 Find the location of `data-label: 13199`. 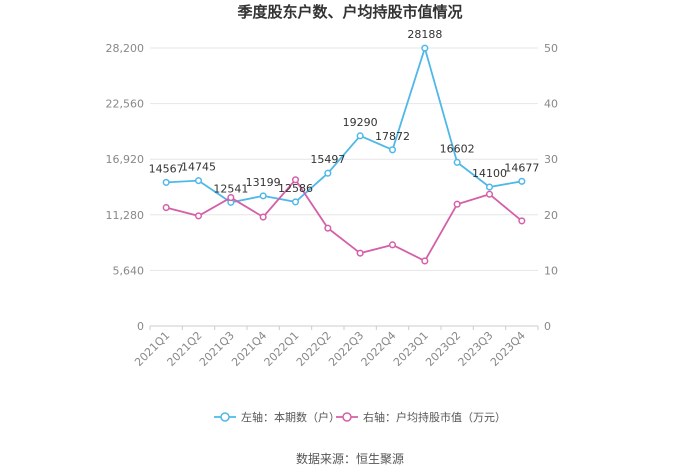

data-label: 13199 is located at coordinates (263, 182).